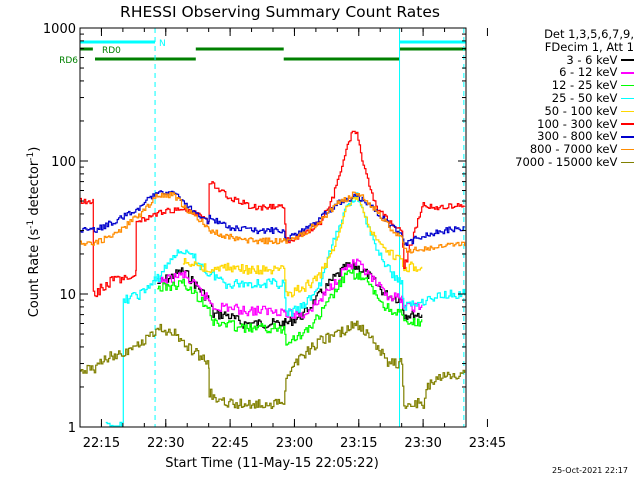 The width and height of the screenshot is (640, 480). I want to click on y-tick-label: 1, so click(72, 428).